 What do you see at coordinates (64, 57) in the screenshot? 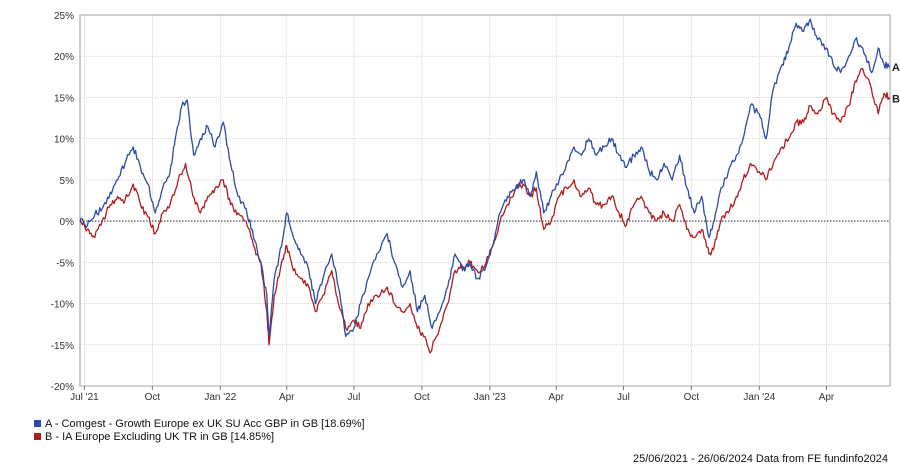
I see `y-tick-label: 20%` at bounding box center [64, 57].